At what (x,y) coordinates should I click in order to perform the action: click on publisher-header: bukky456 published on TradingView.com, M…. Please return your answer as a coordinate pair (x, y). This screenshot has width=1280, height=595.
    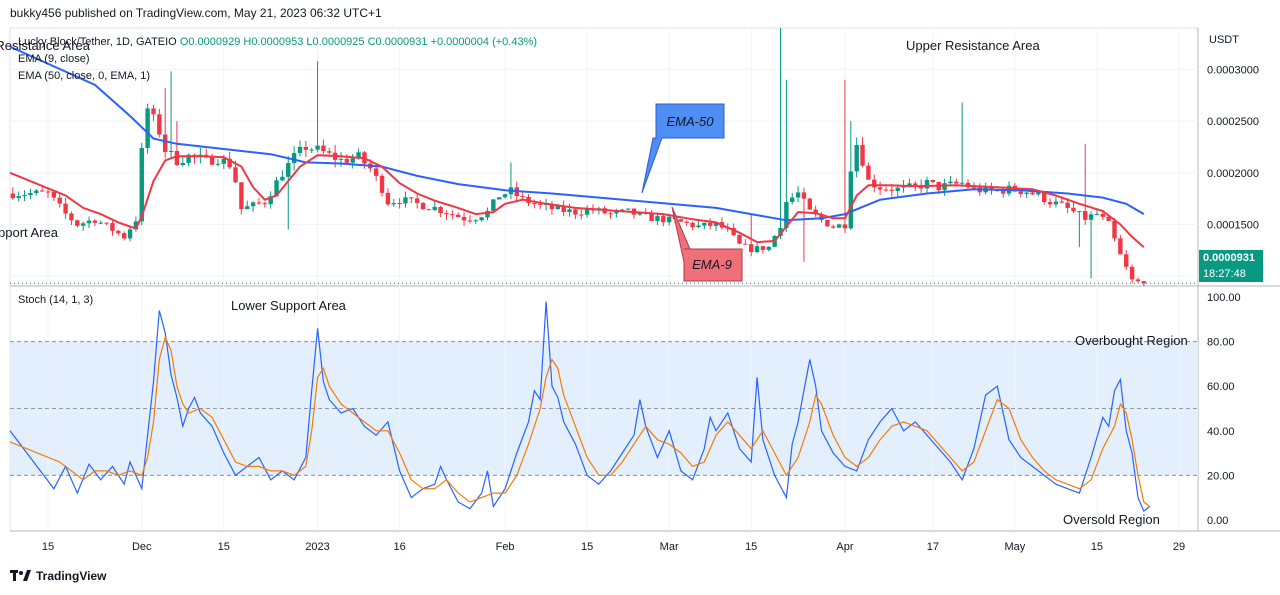
    Looking at the image, I should click on (196, 13).